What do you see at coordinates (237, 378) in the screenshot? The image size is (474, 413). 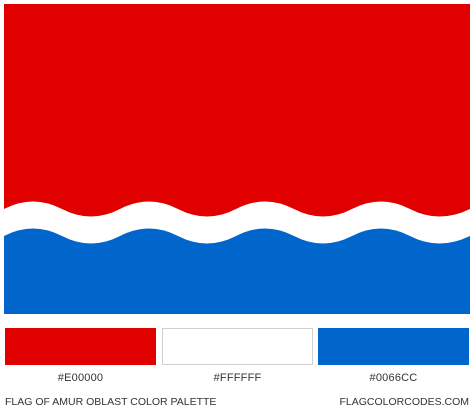 I see `hex-code-white: #FFFFFF` at bounding box center [237, 378].